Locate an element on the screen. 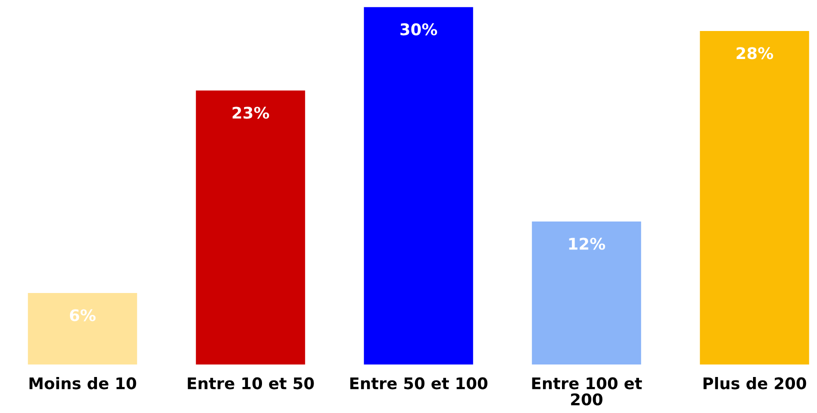  x-tick-label: Entre 50 et 100 is located at coordinates (419, 383).